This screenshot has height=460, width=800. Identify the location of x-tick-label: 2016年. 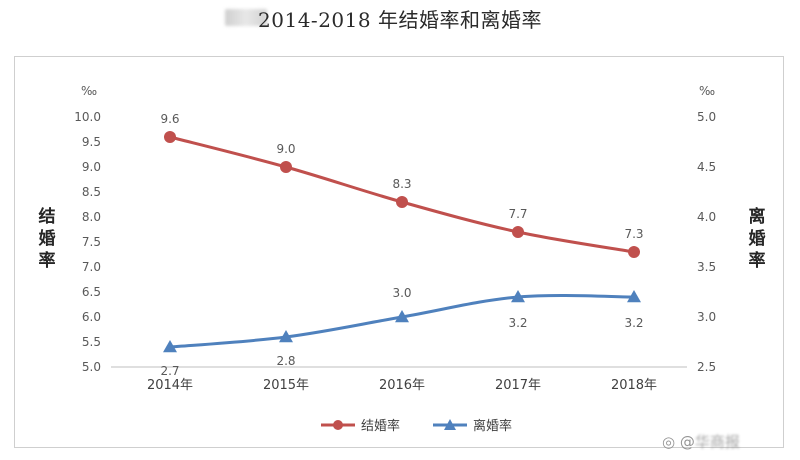
(402, 385).